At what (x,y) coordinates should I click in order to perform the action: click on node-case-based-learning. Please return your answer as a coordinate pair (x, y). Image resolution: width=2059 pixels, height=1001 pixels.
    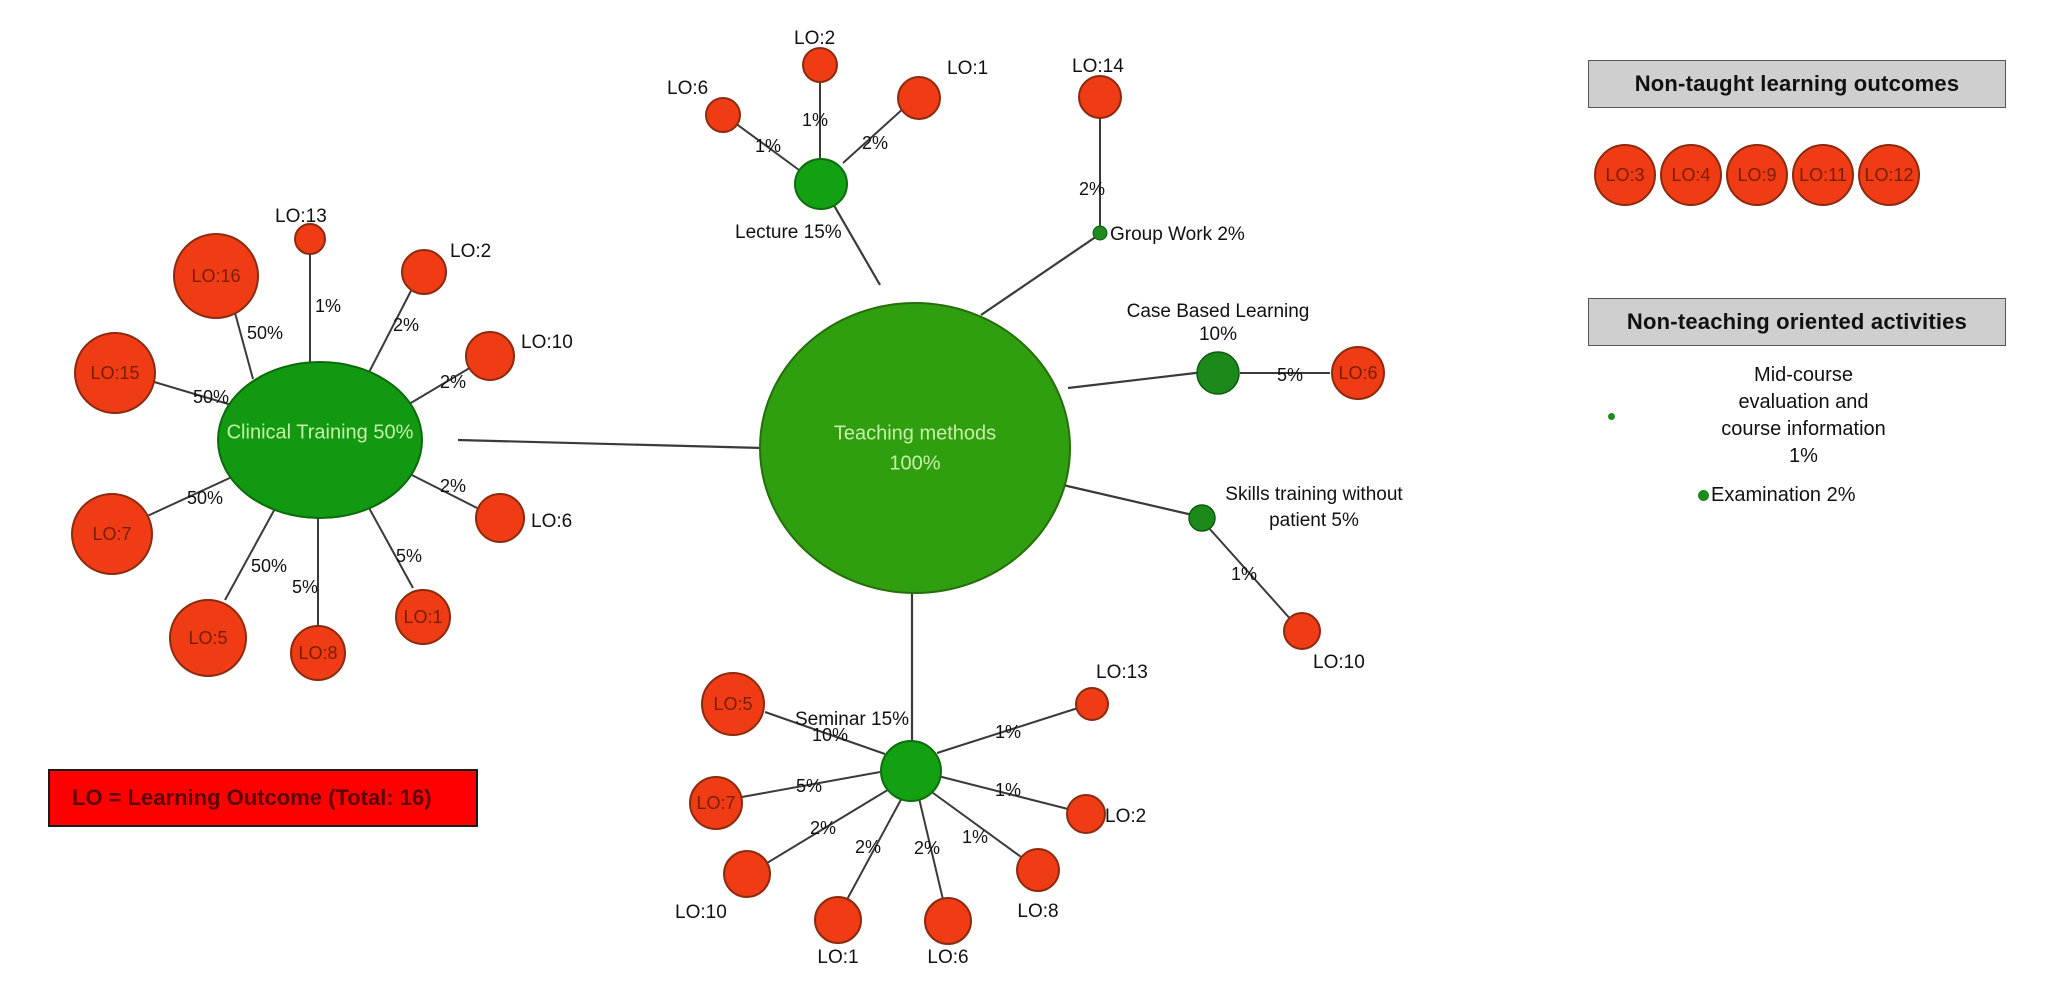
    Looking at the image, I should click on (1218, 373).